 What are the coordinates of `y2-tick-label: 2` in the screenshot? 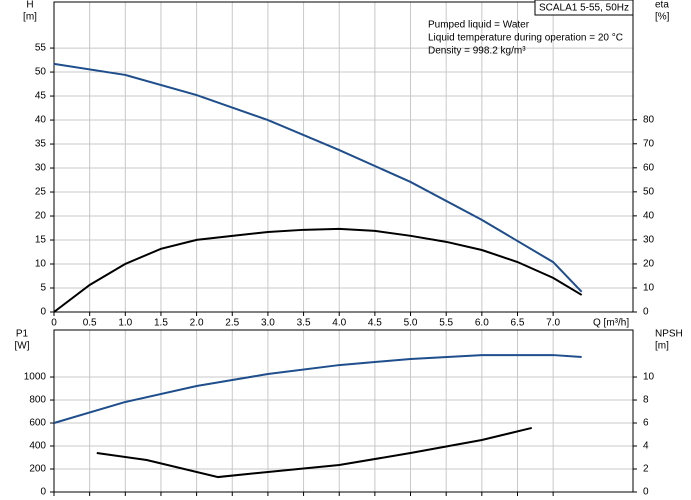 It's located at (646, 469).